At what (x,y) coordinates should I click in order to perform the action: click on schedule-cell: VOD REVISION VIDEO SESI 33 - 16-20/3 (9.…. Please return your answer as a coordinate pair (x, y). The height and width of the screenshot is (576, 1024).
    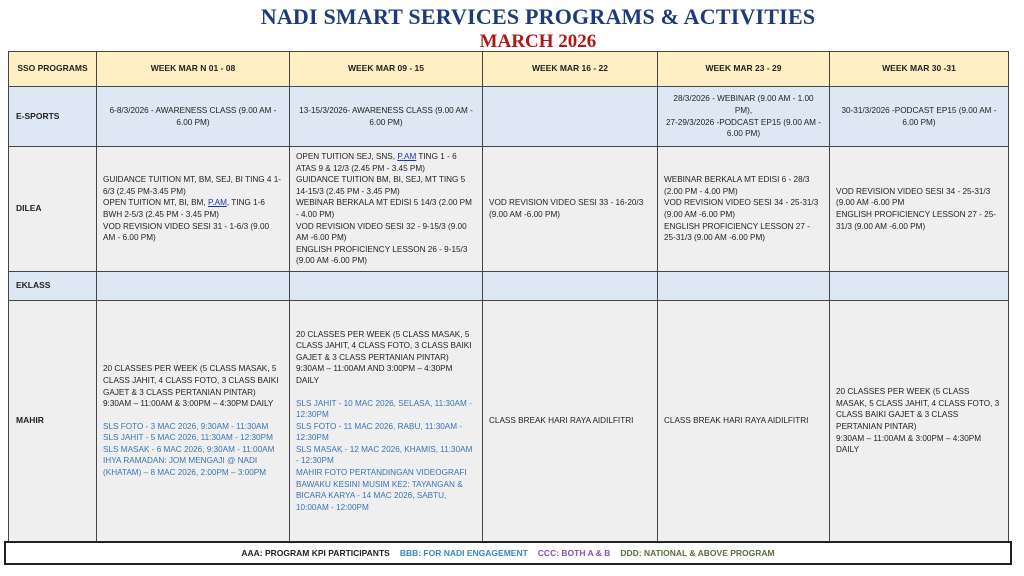
    Looking at the image, I should click on (570, 209).